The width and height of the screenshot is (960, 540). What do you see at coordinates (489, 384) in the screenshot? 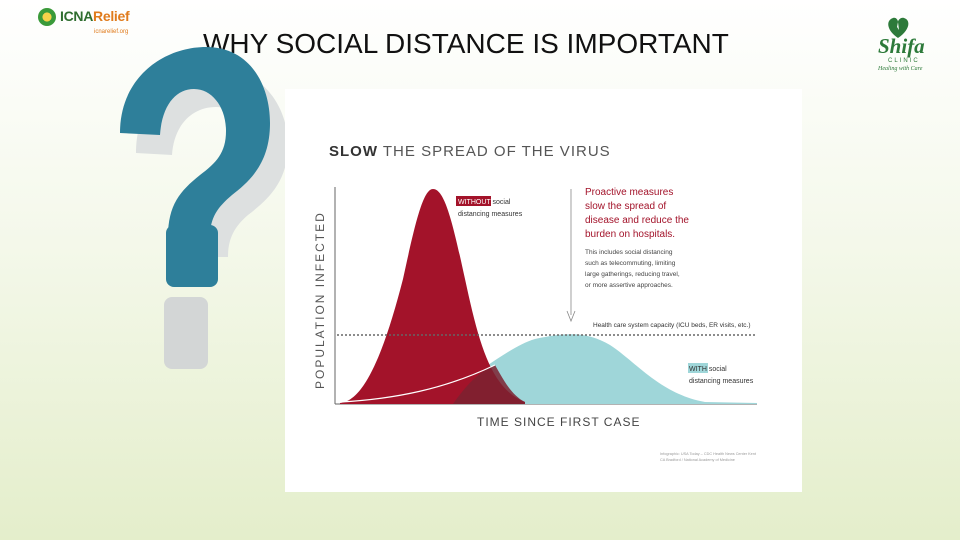
I see `overlap-region` at bounding box center [489, 384].